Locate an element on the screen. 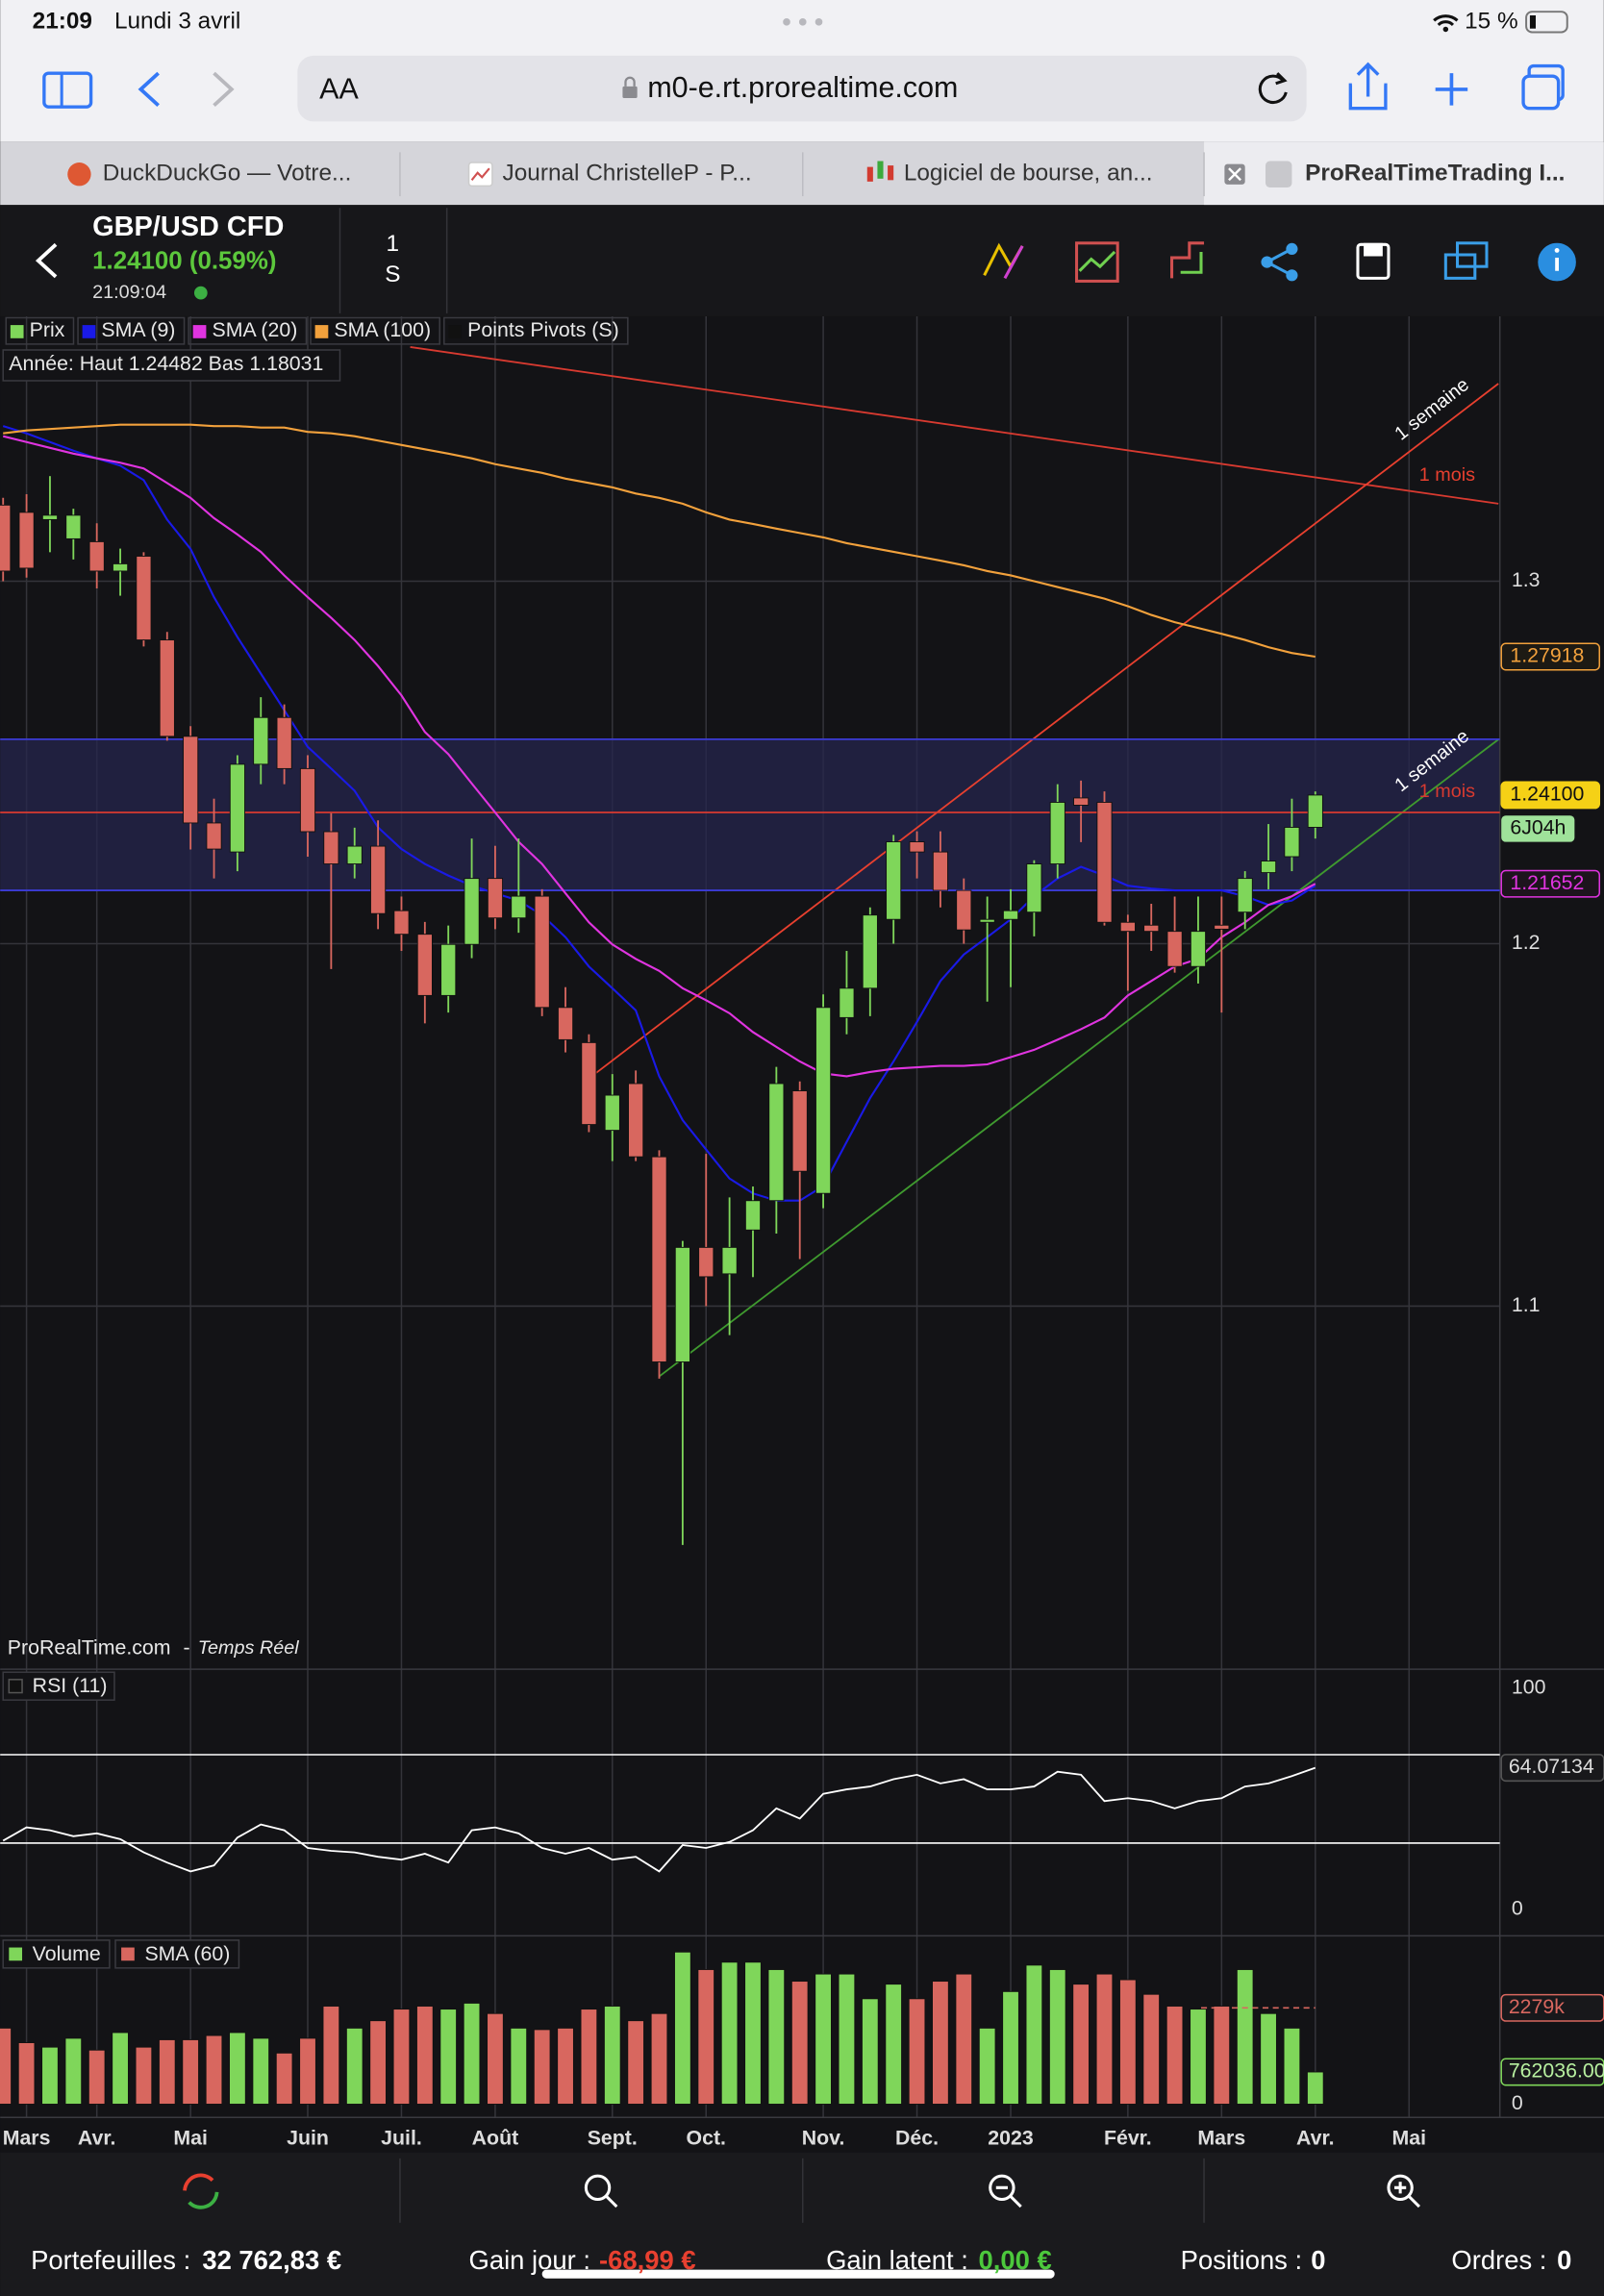 The image size is (1604, 2296). tool-icons is located at coordinates (1279, 262).